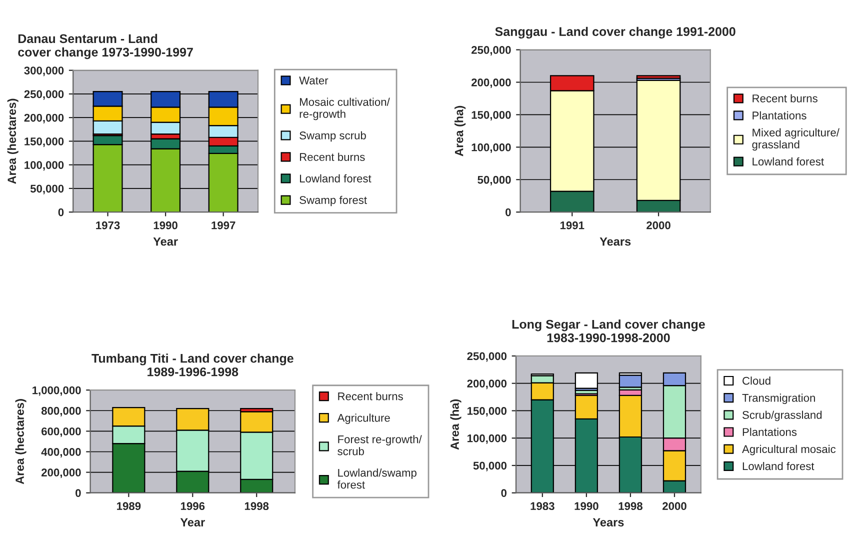  What do you see at coordinates (61, 432) in the screenshot?
I see `y-tick-label: 600,000` at bounding box center [61, 432].